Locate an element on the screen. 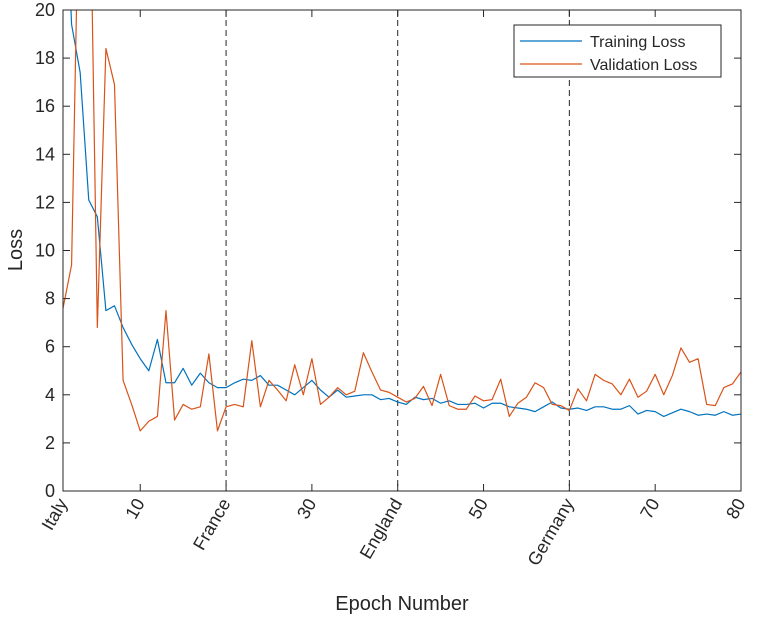 Image resolution: width=758 pixels, height=618 pixels. y-tick-label: 10 is located at coordinates (45, 251).